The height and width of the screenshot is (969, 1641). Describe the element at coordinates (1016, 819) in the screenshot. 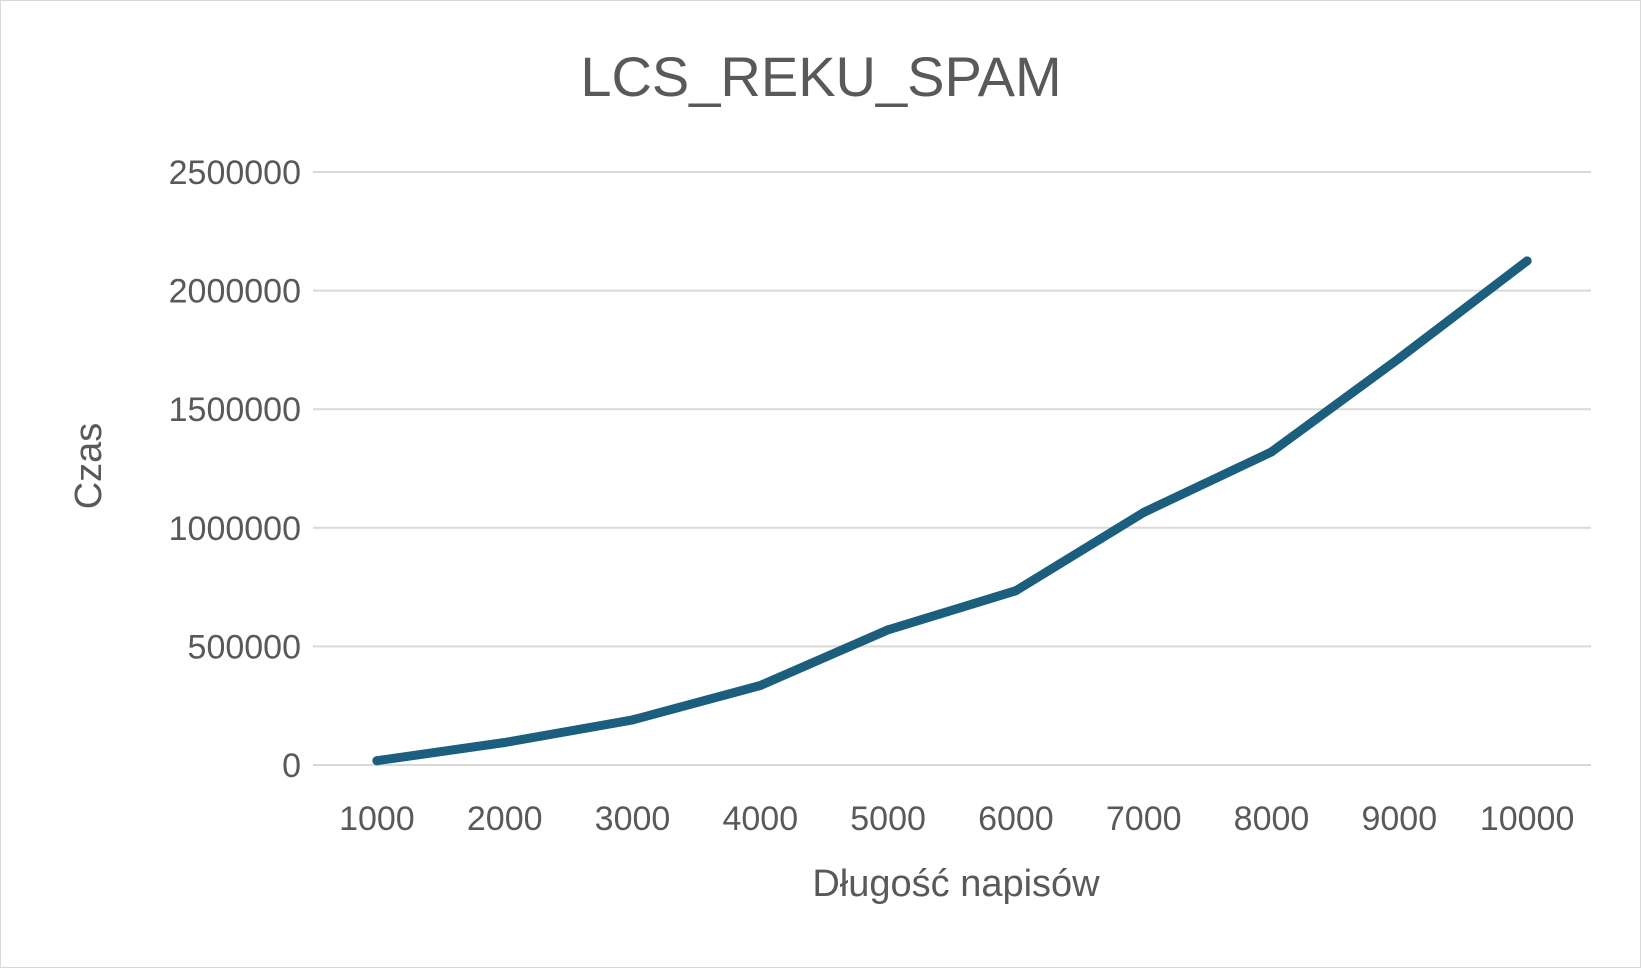

I see `x-tick-label: 6000` at that location.